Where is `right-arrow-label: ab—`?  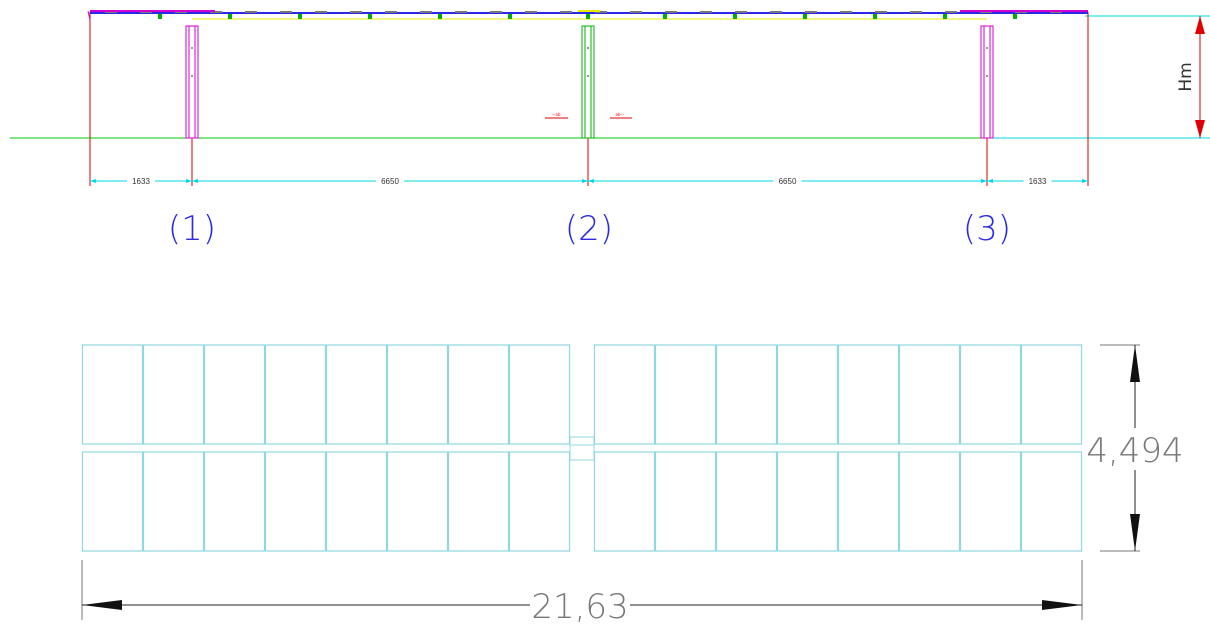 right-arrow-label: ab— is located at coordinates (620, 114).